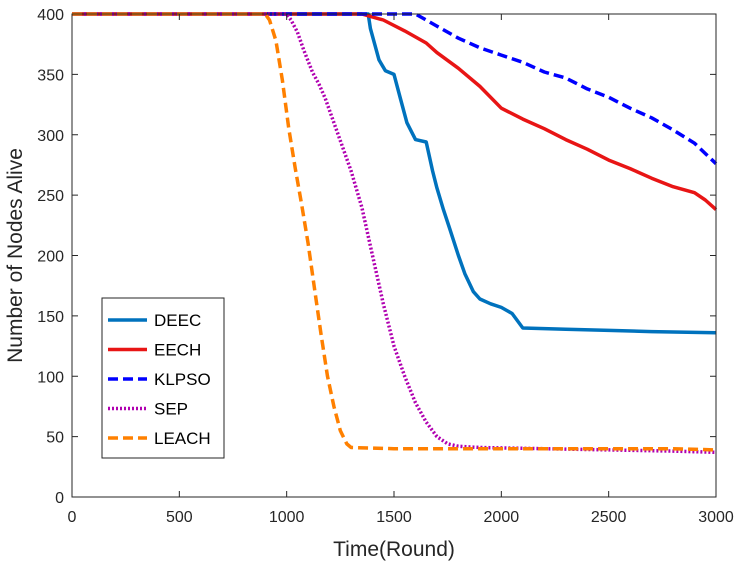  Describe the element at coordinates (15, 255) in the screenshot. I see `y-axis-label: Number of Nodes Alive` at that location.